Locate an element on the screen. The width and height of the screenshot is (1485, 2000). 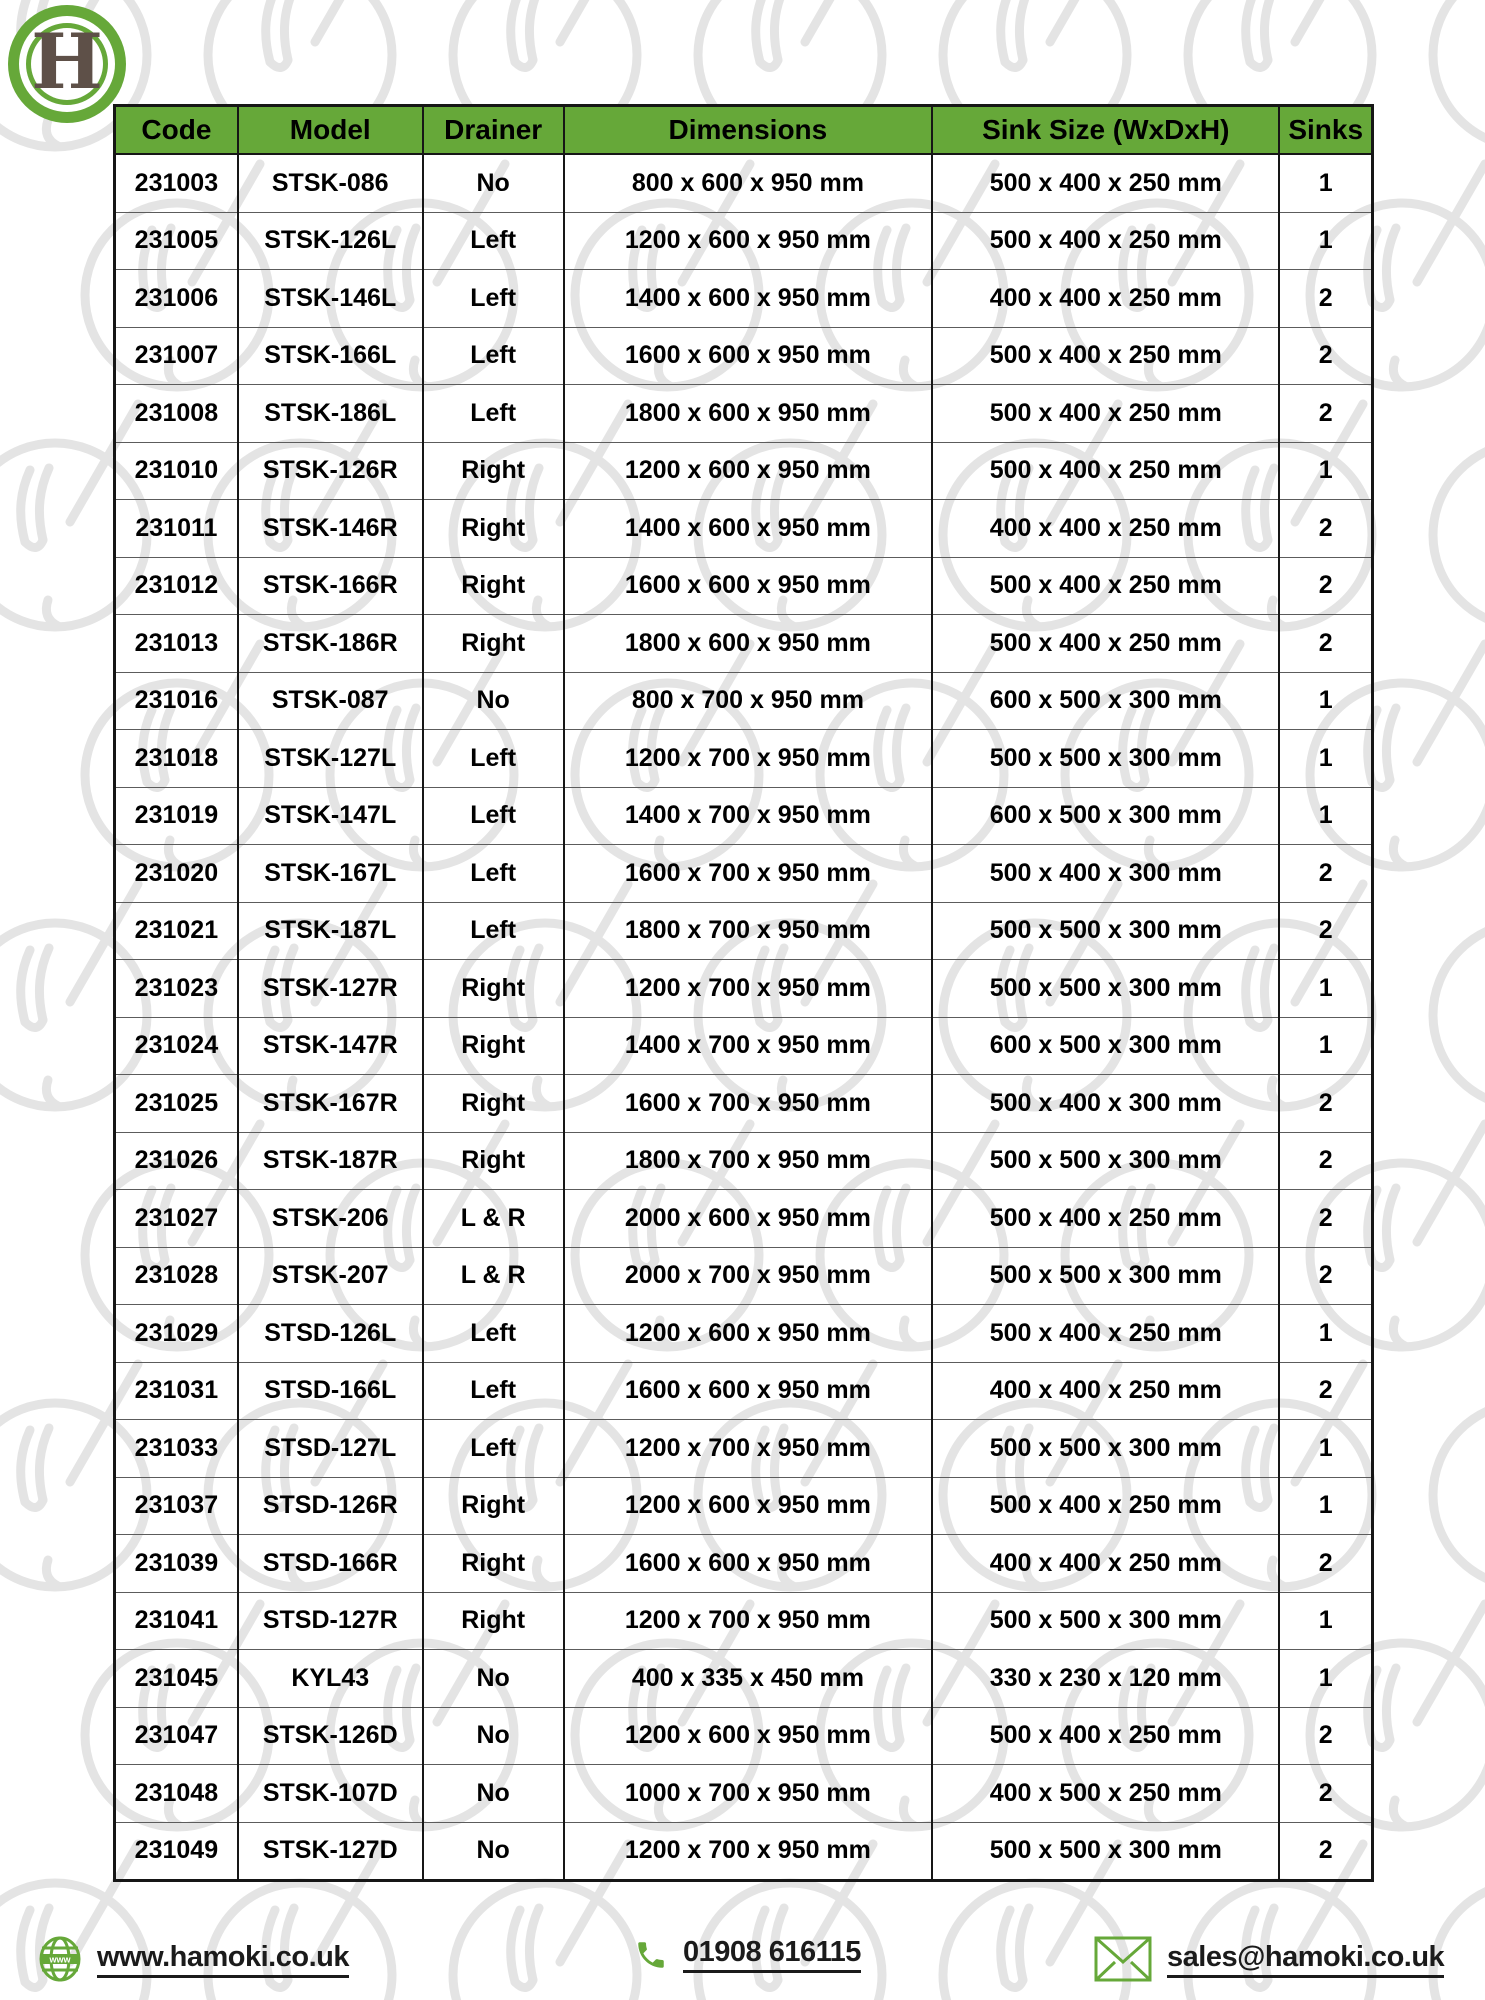
cell-dimensions: 1200 x 600 x 950 mm is located at coordinates (748, 1735).